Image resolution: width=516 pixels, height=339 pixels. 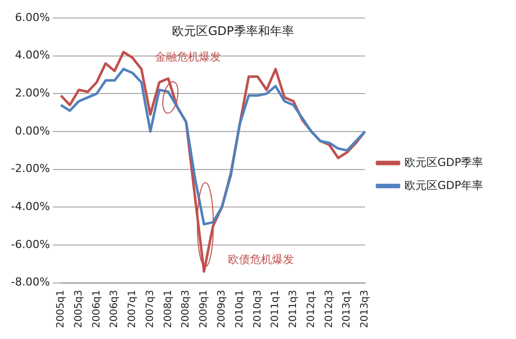 I want to click on x-tick-label: 2012q1, so click(x=311, y=309).